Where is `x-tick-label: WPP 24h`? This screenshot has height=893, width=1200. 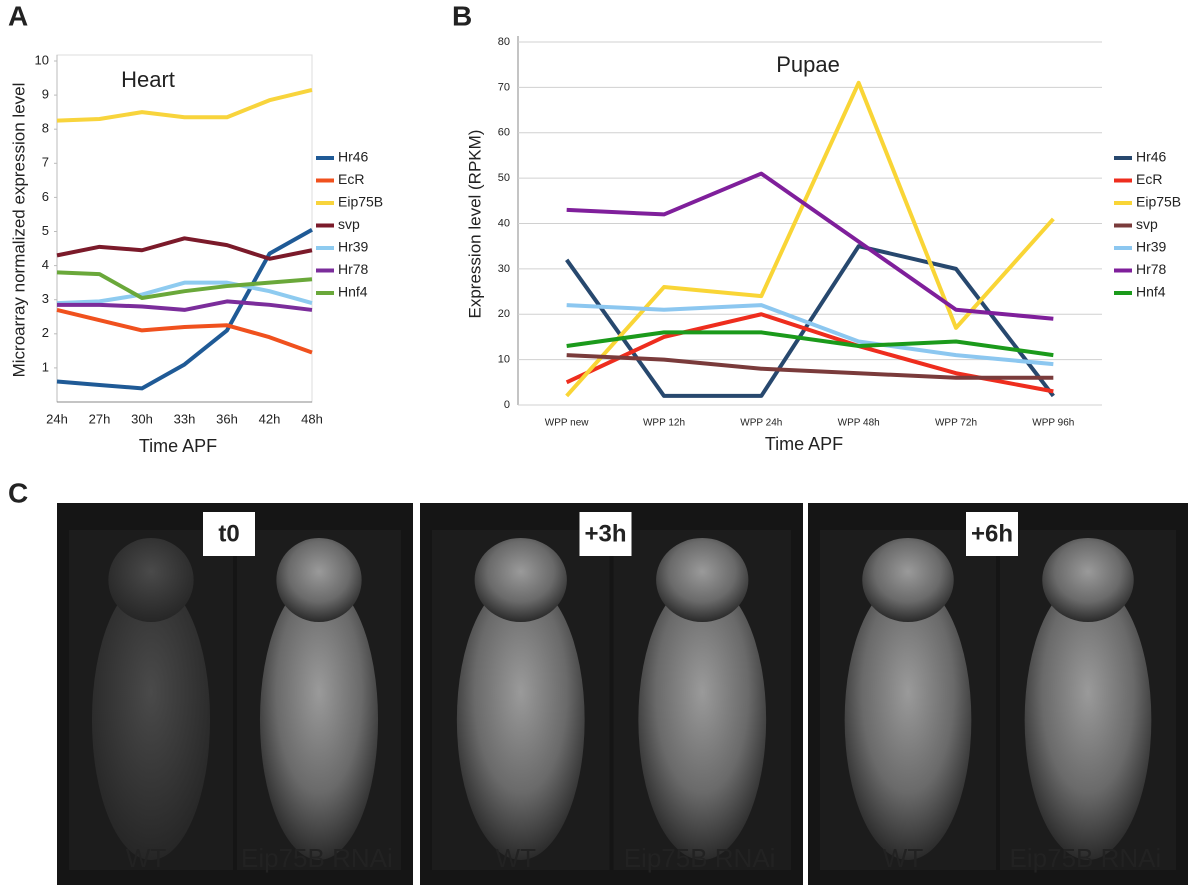 x-tick-label: WPP 24h is located at coordinates (761, 423).